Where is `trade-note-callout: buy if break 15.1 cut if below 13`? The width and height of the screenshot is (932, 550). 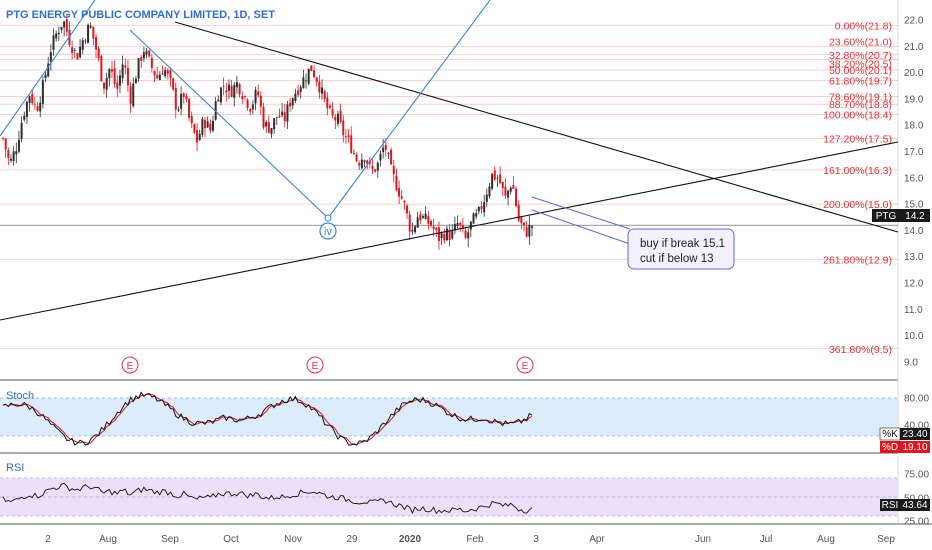
trade-note-callout: buy if break 15.1 cut if below 13 is located at coordinates (633, 233).